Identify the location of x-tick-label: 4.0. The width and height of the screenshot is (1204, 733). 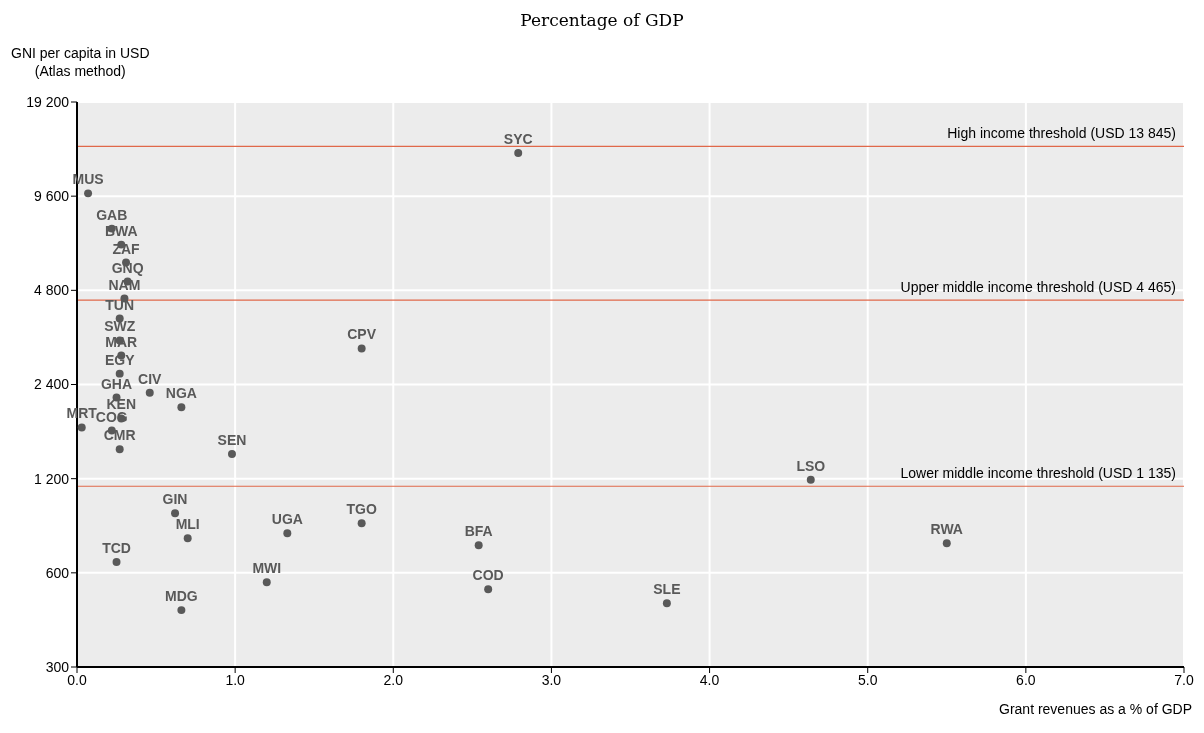
(709, 679).